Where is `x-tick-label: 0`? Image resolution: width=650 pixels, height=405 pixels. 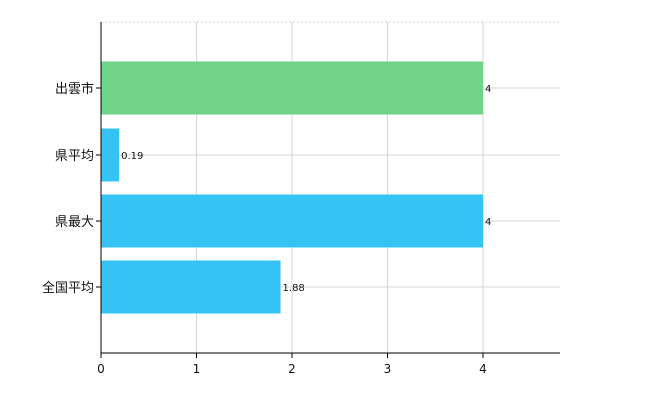 x-tick-label: 0 is located at coordinates (101, 369).